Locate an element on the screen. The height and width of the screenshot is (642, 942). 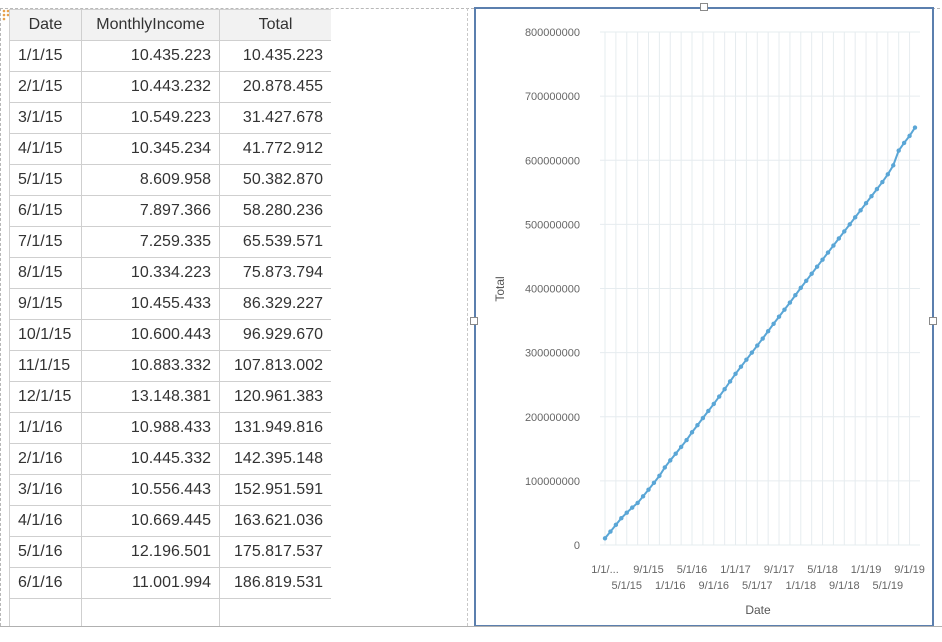
cell-monthly-income: 7.897.366 is located at coordinates (150, 211).